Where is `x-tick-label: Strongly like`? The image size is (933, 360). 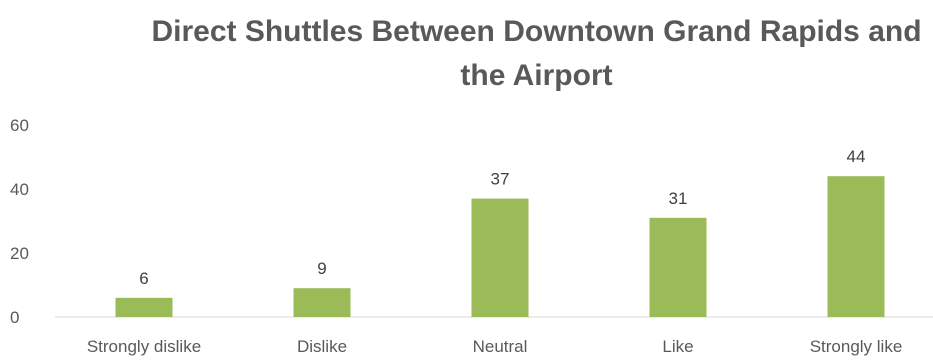 x-tick-label: Strongly like is located at coordinates (856, 346).